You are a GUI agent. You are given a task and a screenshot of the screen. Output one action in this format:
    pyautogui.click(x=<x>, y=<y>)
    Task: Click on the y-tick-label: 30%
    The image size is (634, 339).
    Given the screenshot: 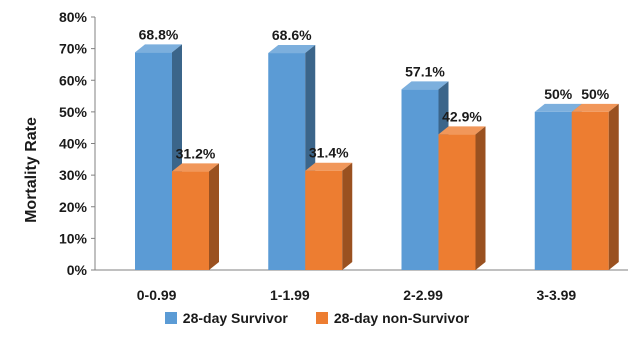 What is the action you would take?
    pyautogui.click(x=73, y=175)
    